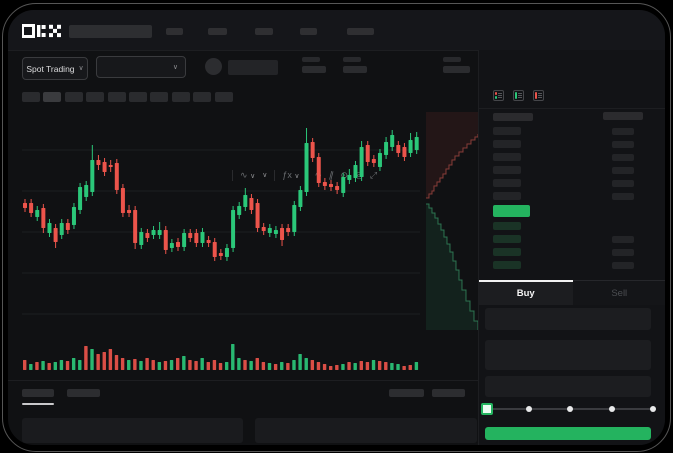 This screenshot has width=673, height=453. I want to click on buy-submit-button, so click(568, 433).